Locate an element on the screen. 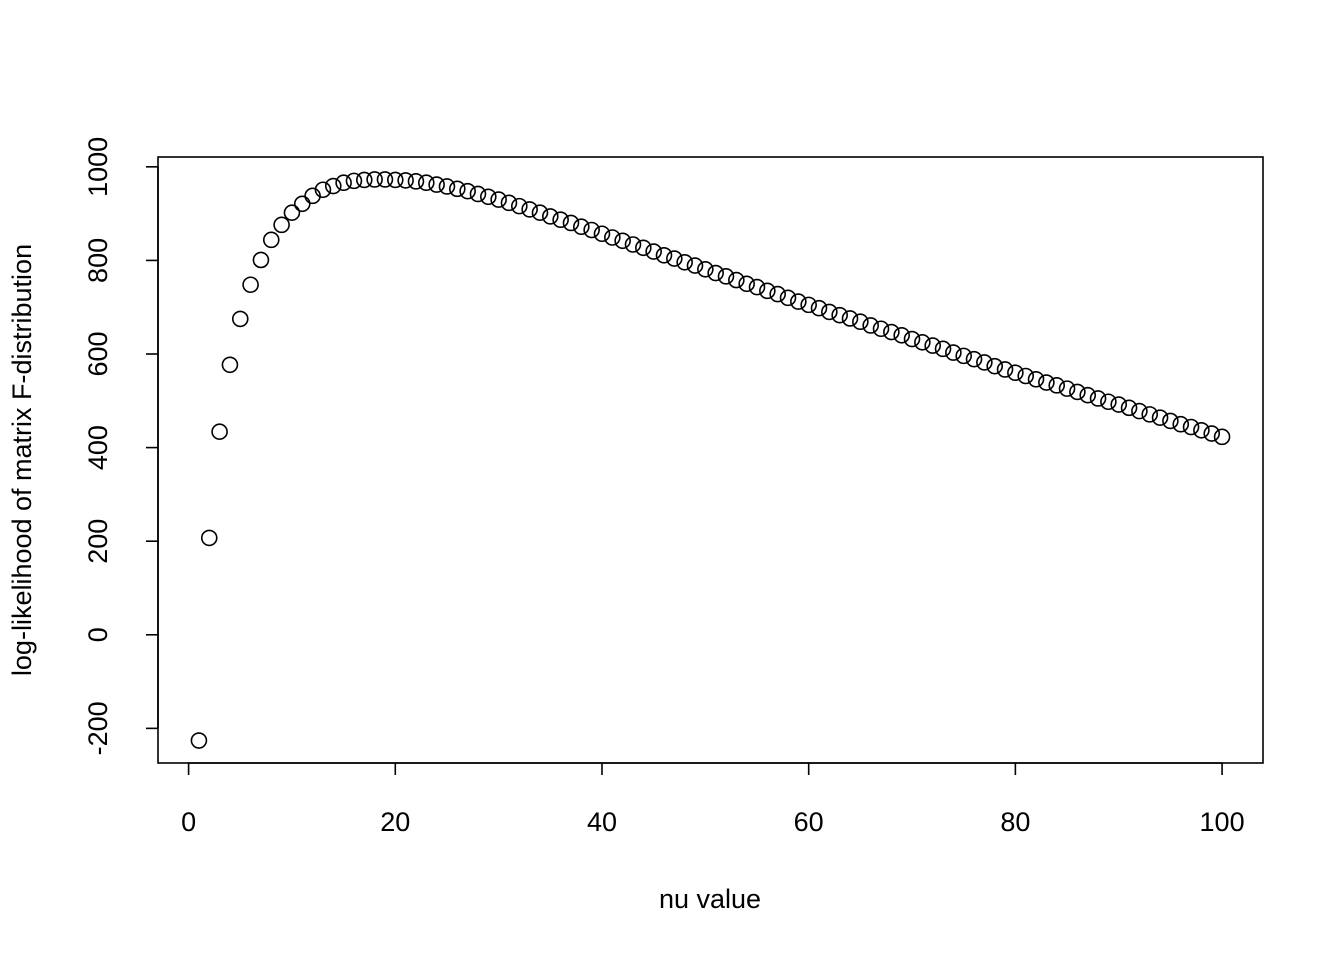 The width and height of the screenshot is (1344, 960). y-tick-label: 400 is located at coordinates (98, 447).